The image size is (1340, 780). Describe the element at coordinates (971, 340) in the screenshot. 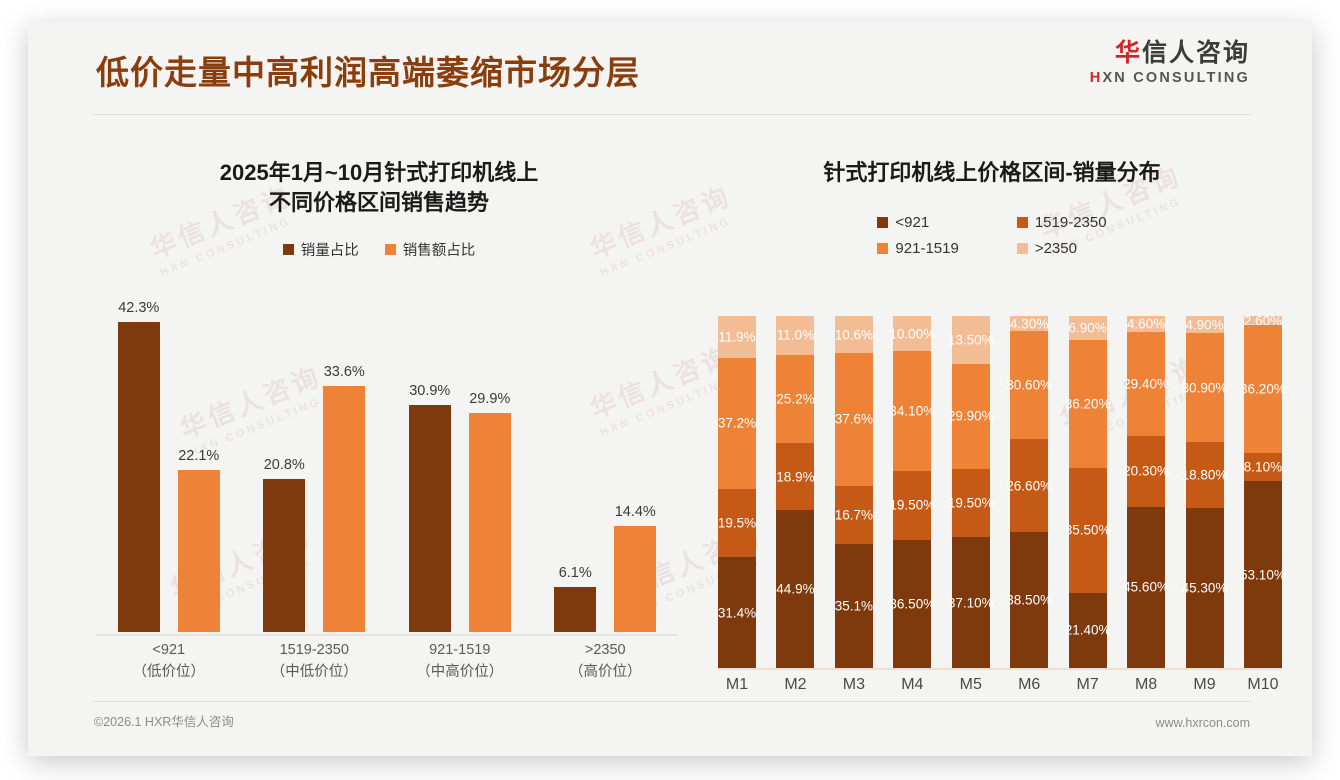

I see `stack-segment->2350: 13.50%` at that location.